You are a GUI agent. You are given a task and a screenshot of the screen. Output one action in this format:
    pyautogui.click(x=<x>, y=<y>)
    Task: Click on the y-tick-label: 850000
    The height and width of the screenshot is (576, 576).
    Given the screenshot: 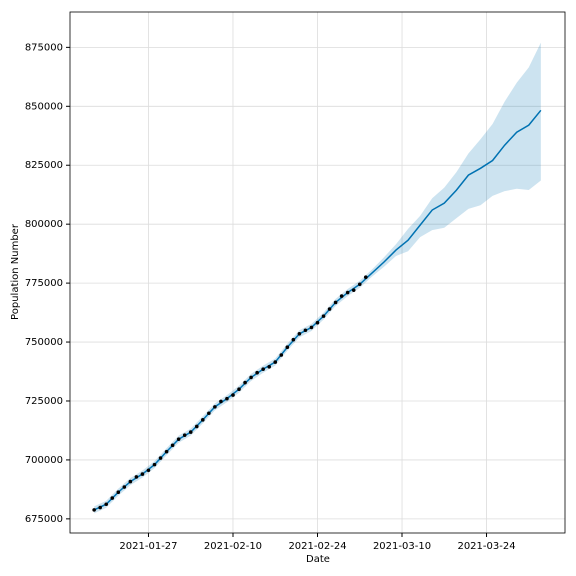 What is the action you would take?
    pyautogui.click(x=44, y=106)
    